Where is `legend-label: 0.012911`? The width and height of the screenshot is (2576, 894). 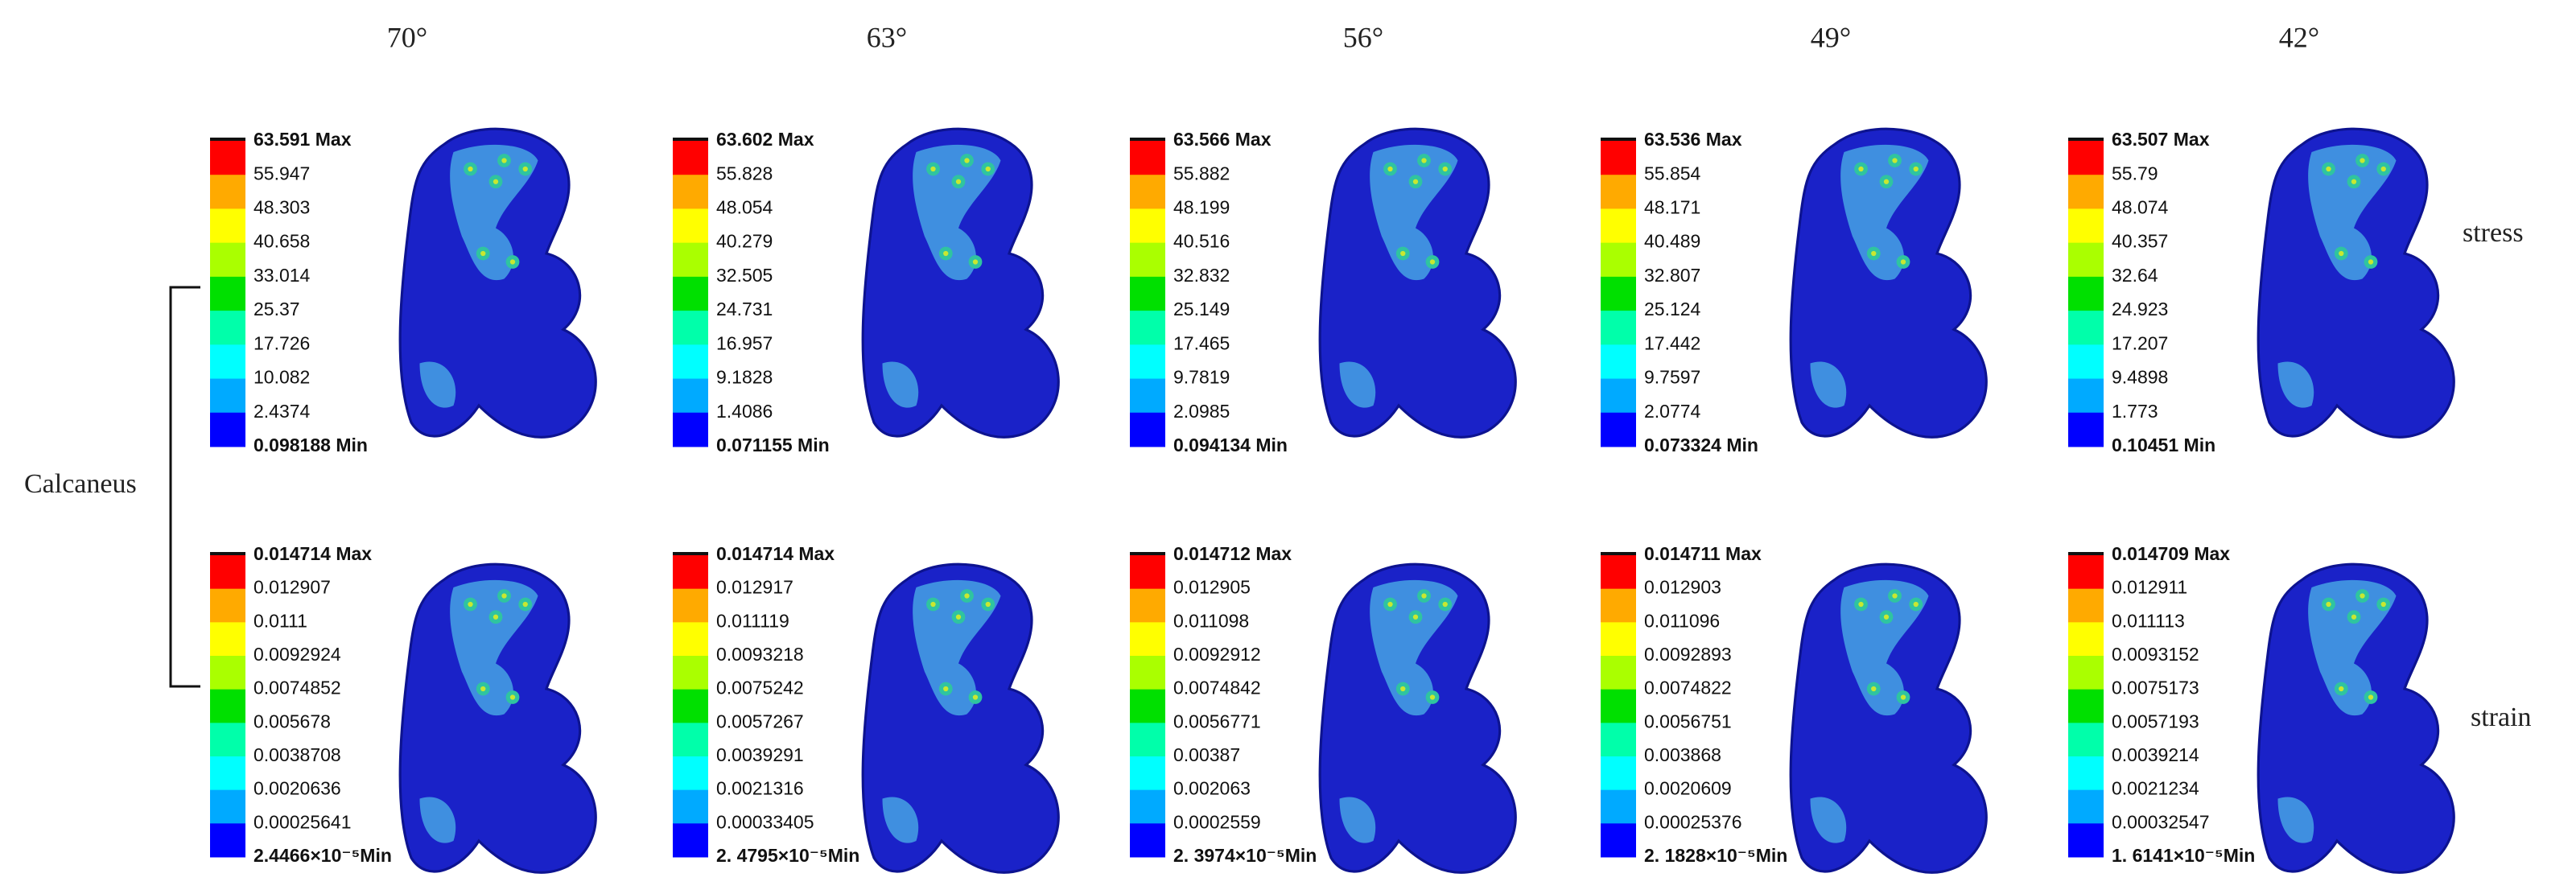
legend-label: 0.012911 is located at coordinates (2149, 587).